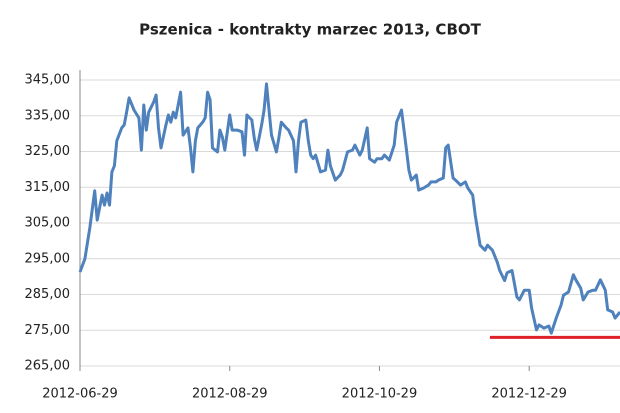 This screenshot has width=620, height=413. I want to click on x-tick-label: 2012-12-29, so click(529, 394).